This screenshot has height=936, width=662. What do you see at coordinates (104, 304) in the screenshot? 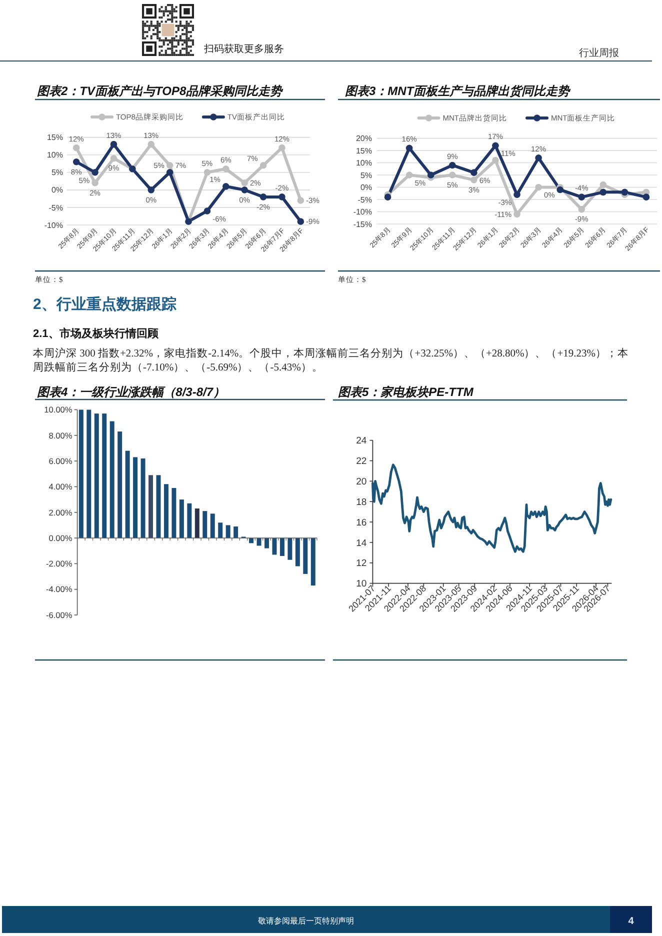
I see `text: 2、行业重点数据跟踪` at bounding box center [104, 304].